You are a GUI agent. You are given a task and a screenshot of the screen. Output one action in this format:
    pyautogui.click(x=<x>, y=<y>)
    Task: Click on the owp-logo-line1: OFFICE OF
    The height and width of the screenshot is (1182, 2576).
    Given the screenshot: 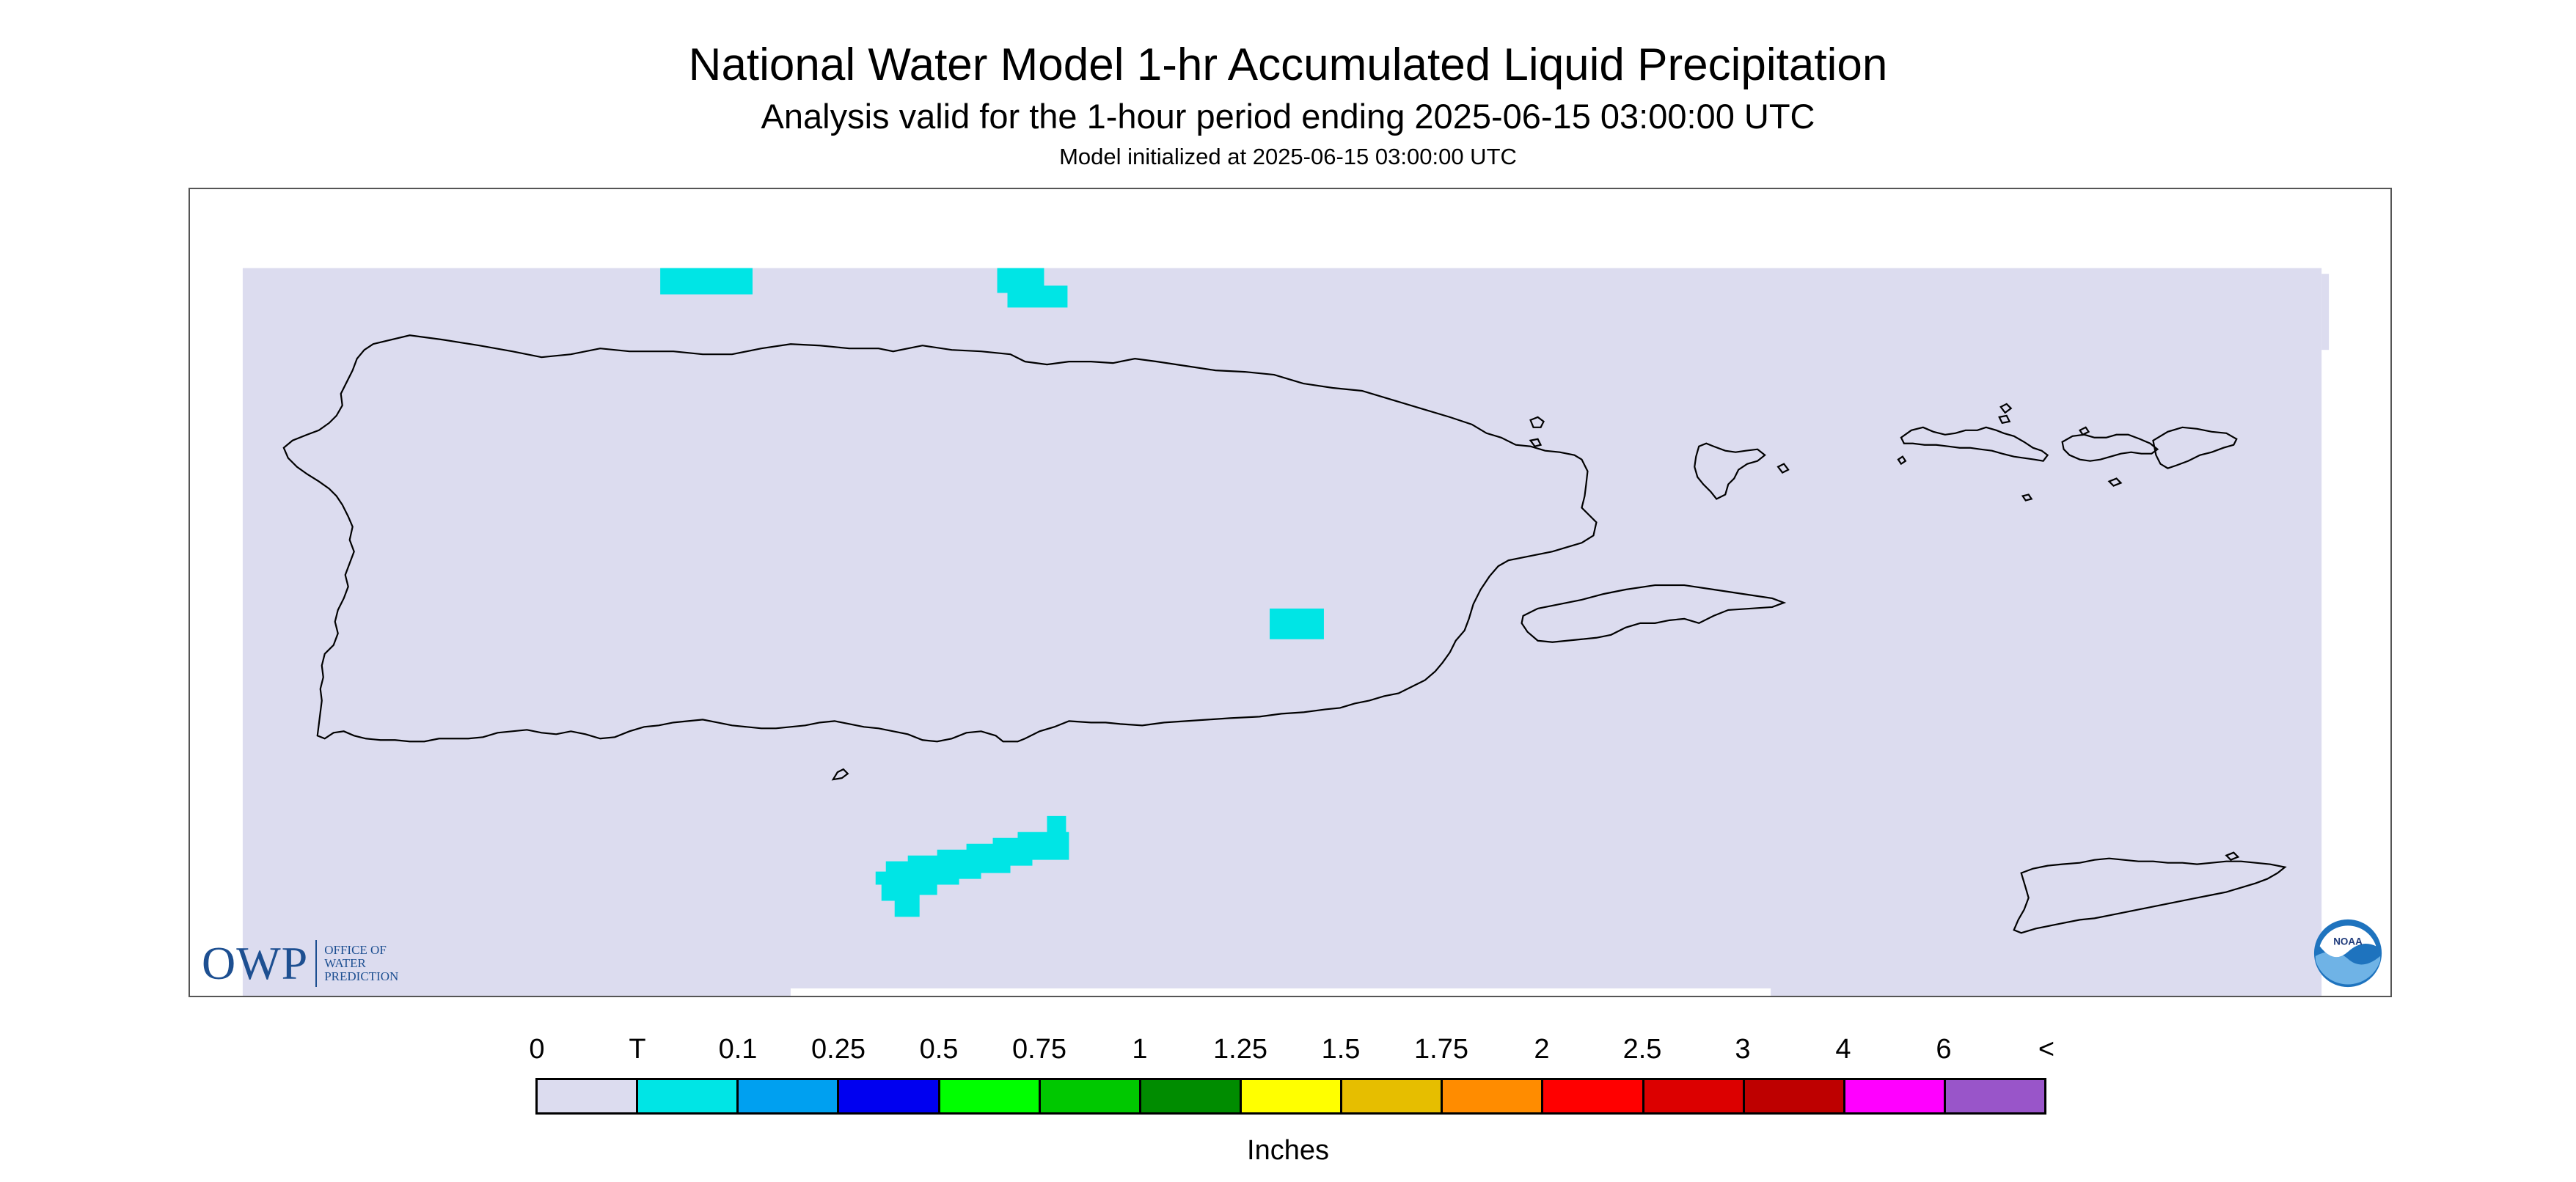 What is the action you would take?
    pyautogui.click(x=355, y=950)
    